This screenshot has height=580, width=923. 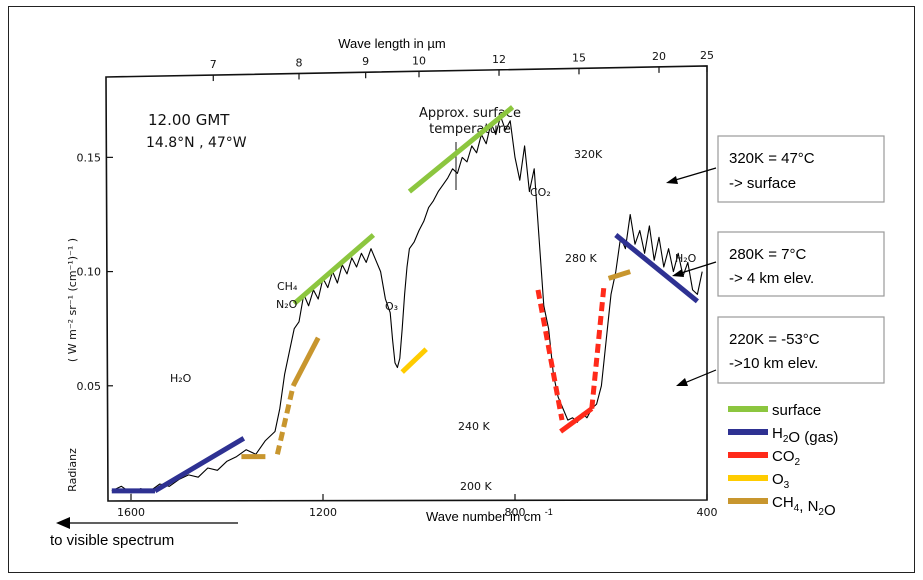 What do you see at coordinates (540, 192) in the screenshot?
I see `gas-label-co2: CO₂` at bounding box center [540, 192].